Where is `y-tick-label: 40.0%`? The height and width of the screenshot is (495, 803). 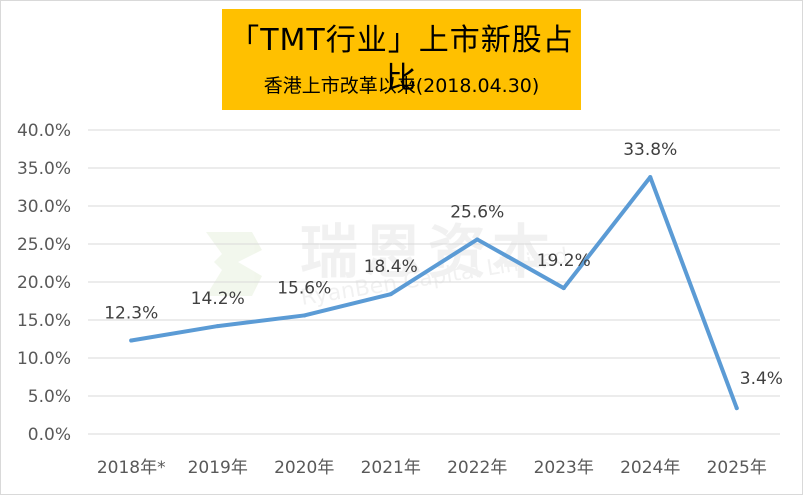
y-tick-label: 40.0% is located at coordinates (44, 131).